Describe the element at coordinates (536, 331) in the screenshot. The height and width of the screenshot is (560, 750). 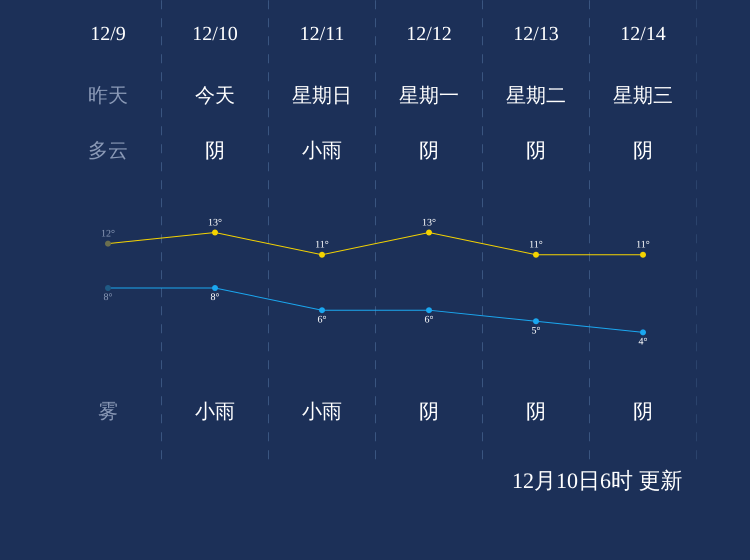
I see `data-label: 5°` at that location.